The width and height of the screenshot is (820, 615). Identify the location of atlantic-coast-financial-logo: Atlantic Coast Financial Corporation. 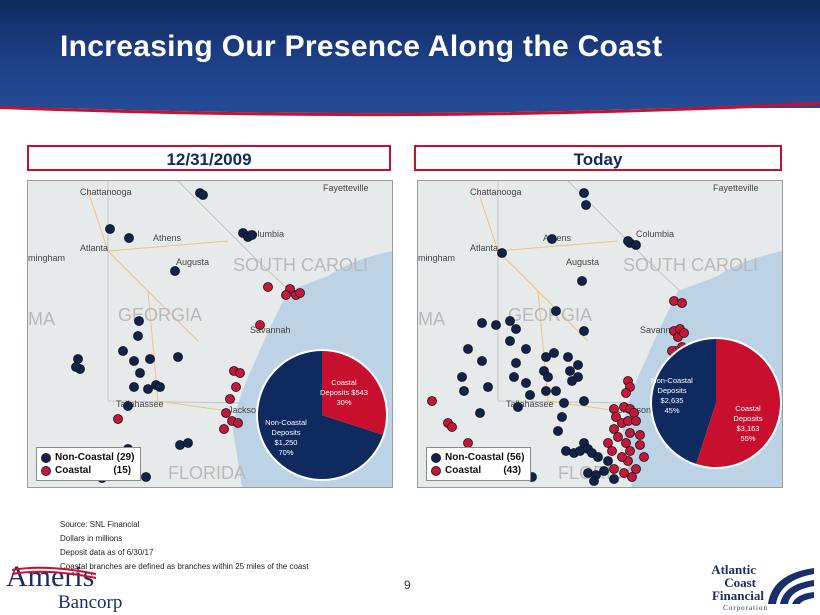
(762, 587).